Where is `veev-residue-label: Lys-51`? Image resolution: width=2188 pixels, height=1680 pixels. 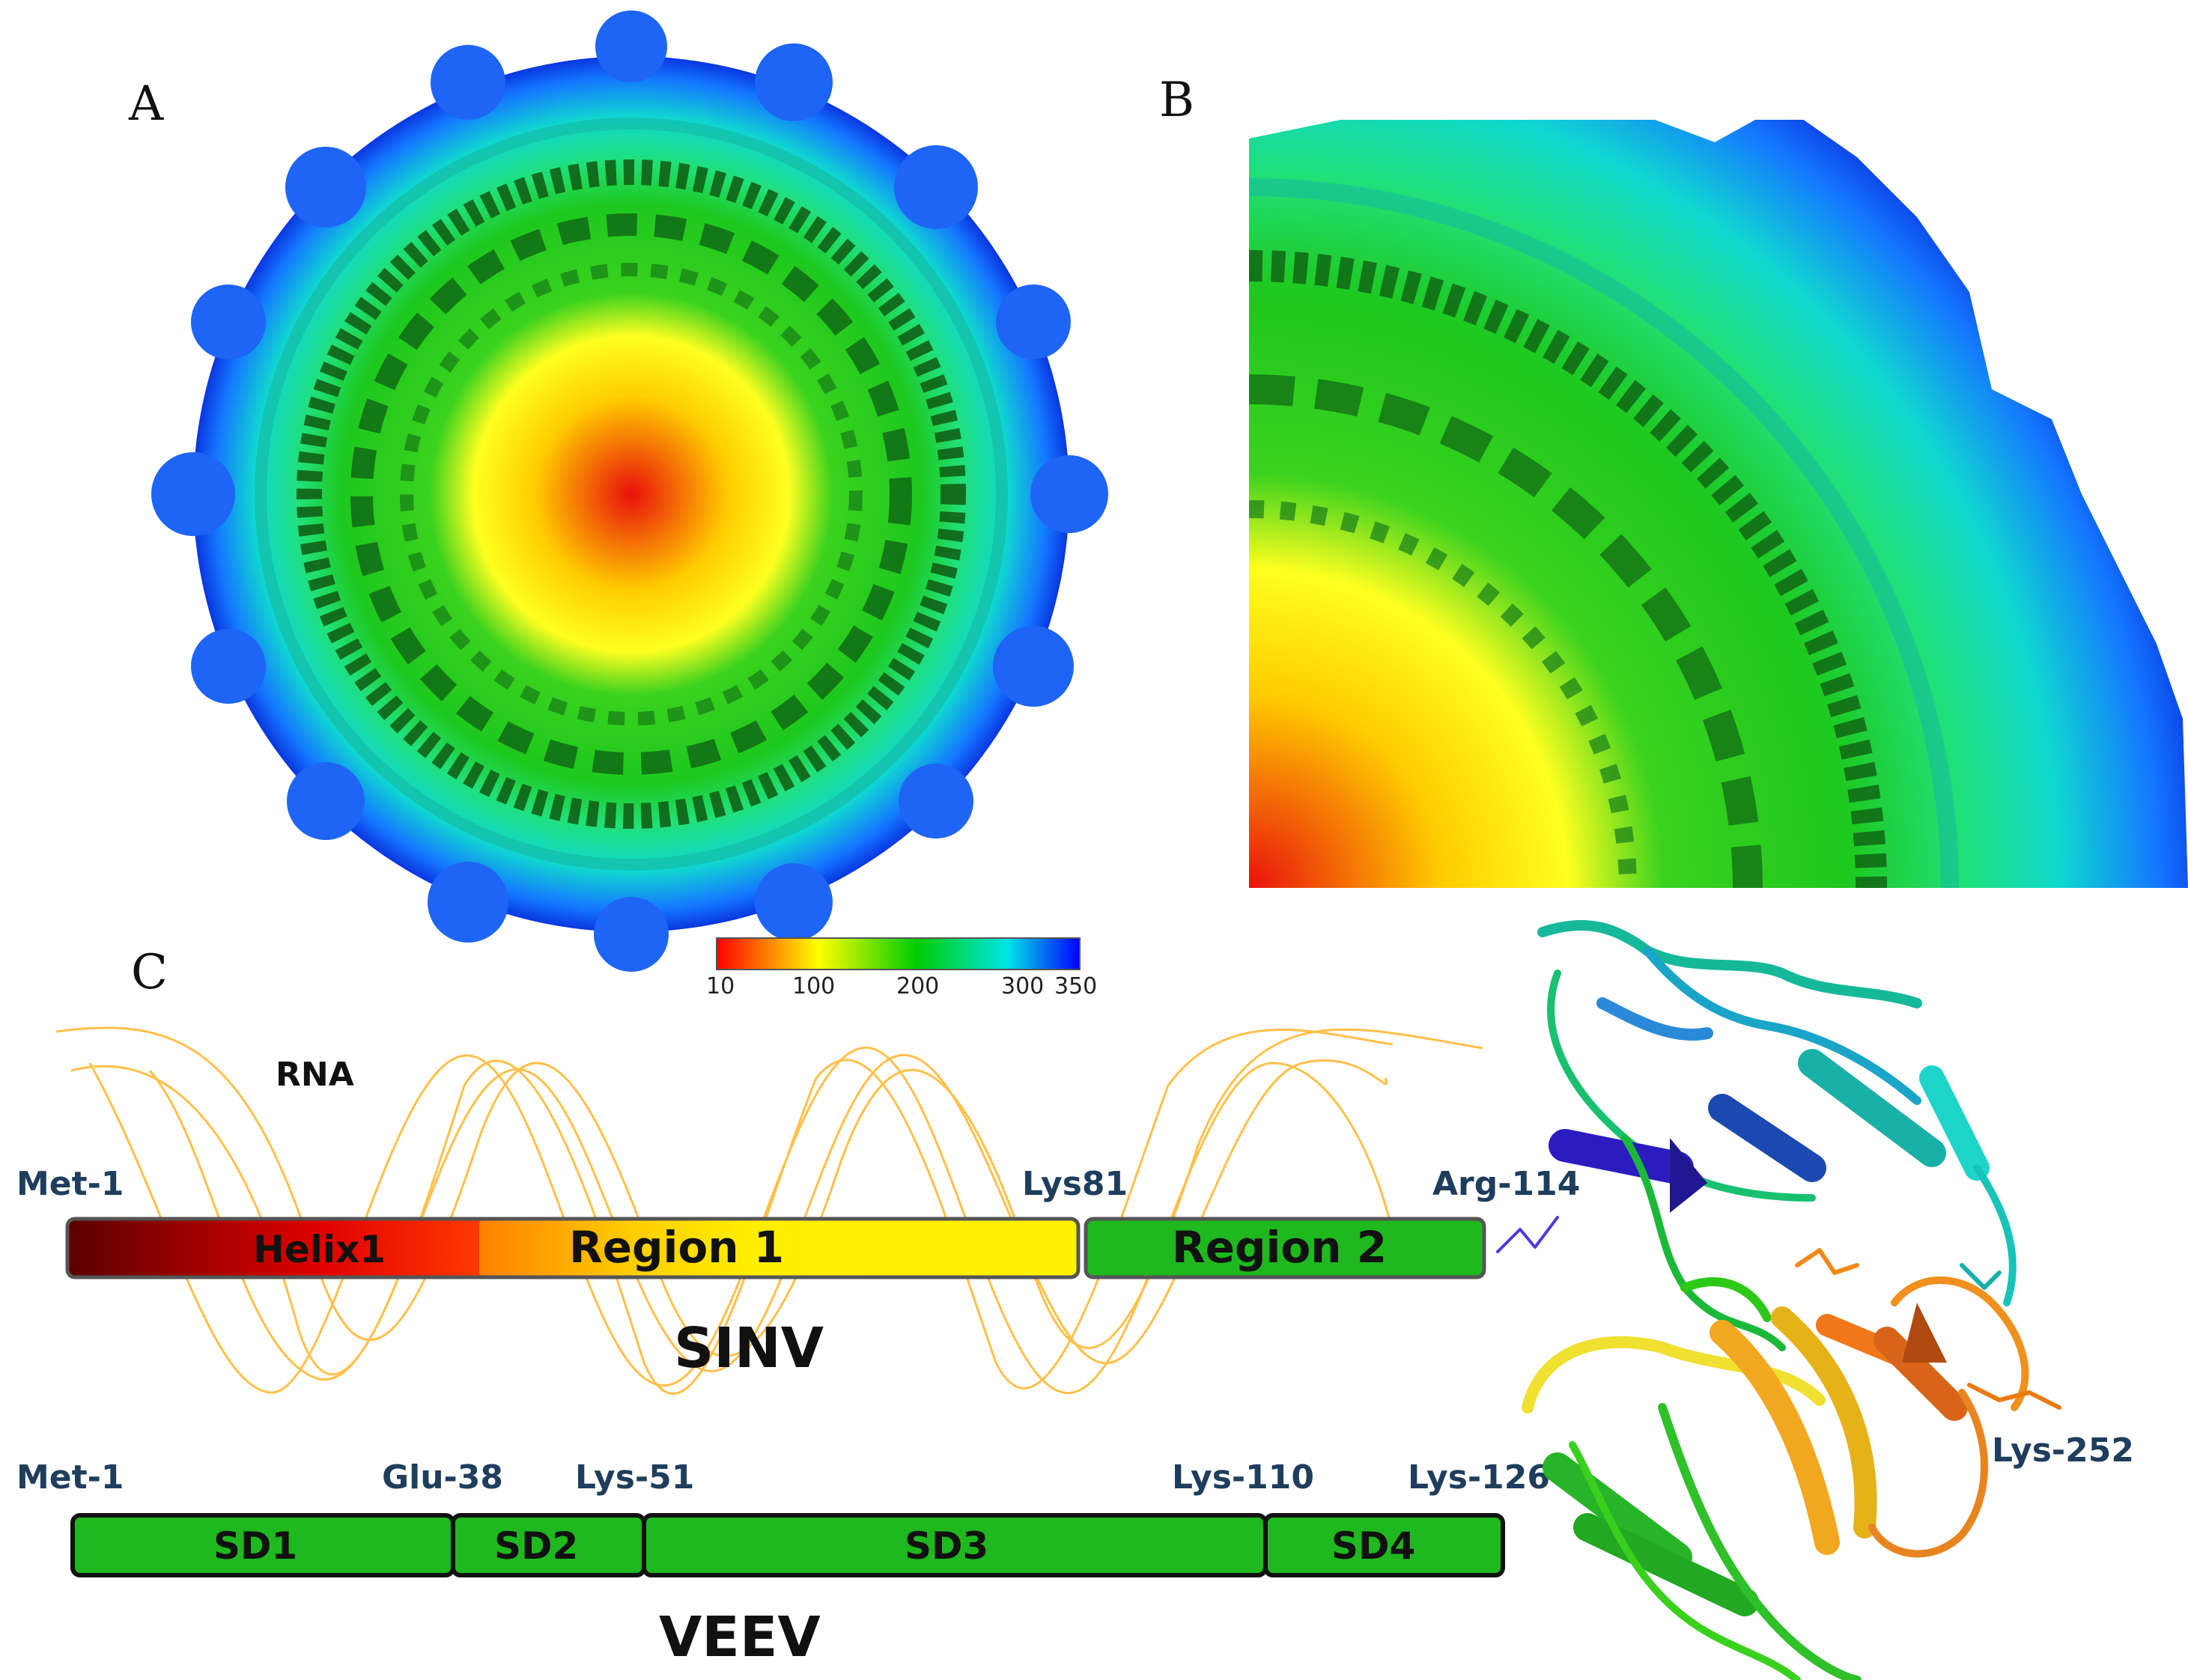 veev-residue-label: Lys-51 is located at coordinates (634, 1477).